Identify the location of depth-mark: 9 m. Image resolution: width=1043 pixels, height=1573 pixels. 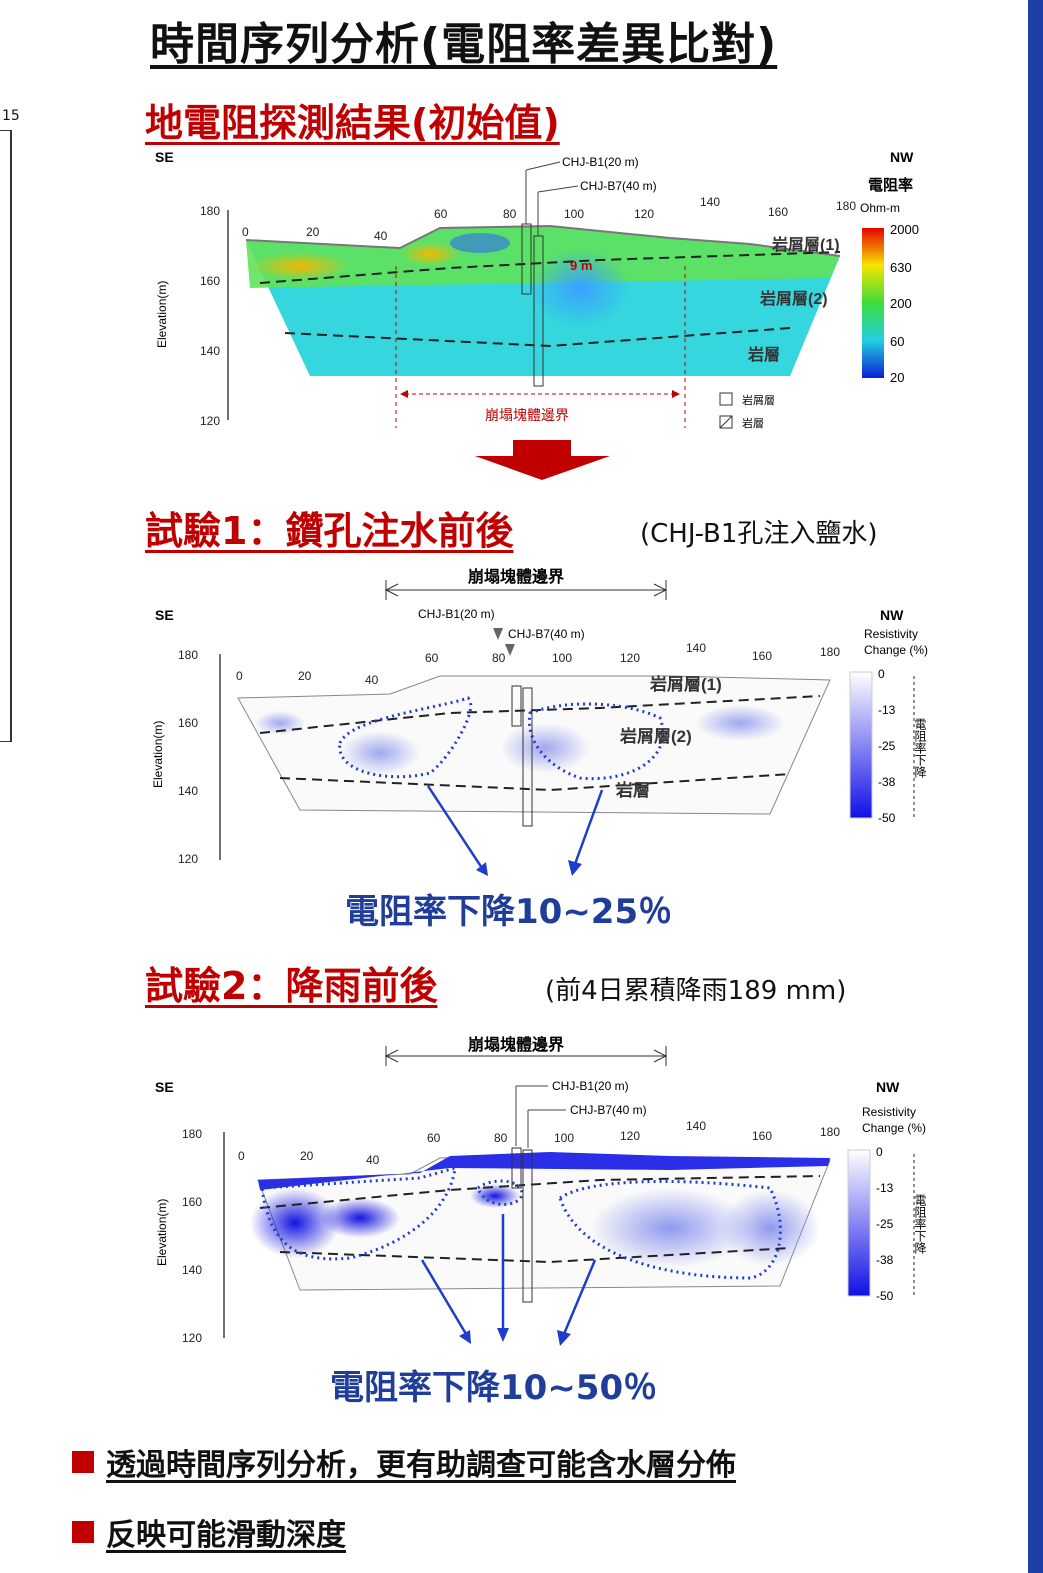
(581, 265).